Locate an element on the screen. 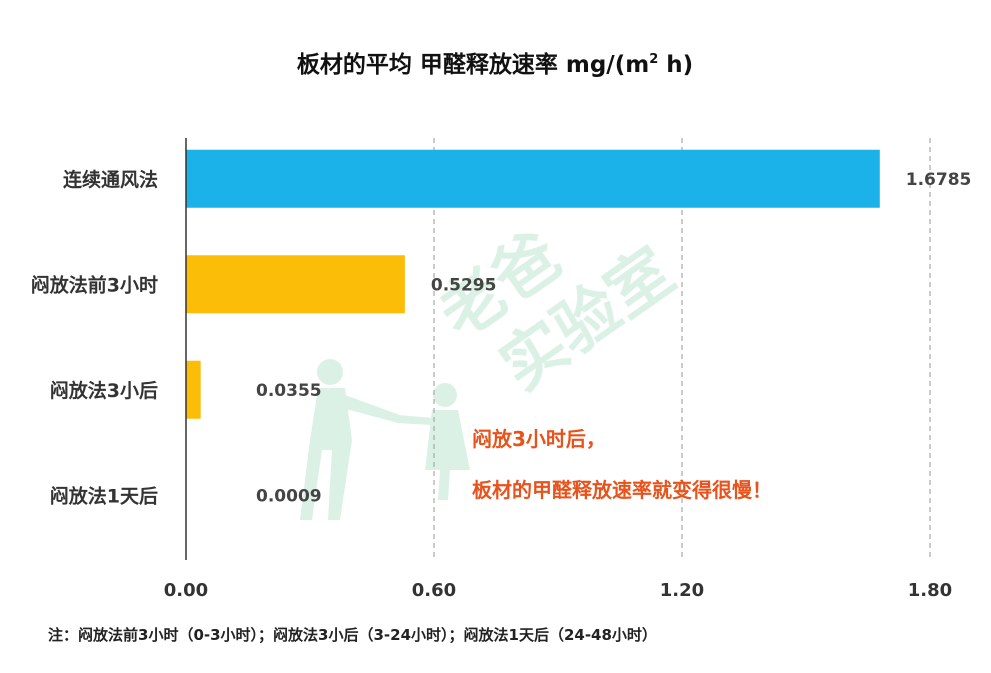  category-label-0: 连续通风法 is located at coordinates (110, 179).